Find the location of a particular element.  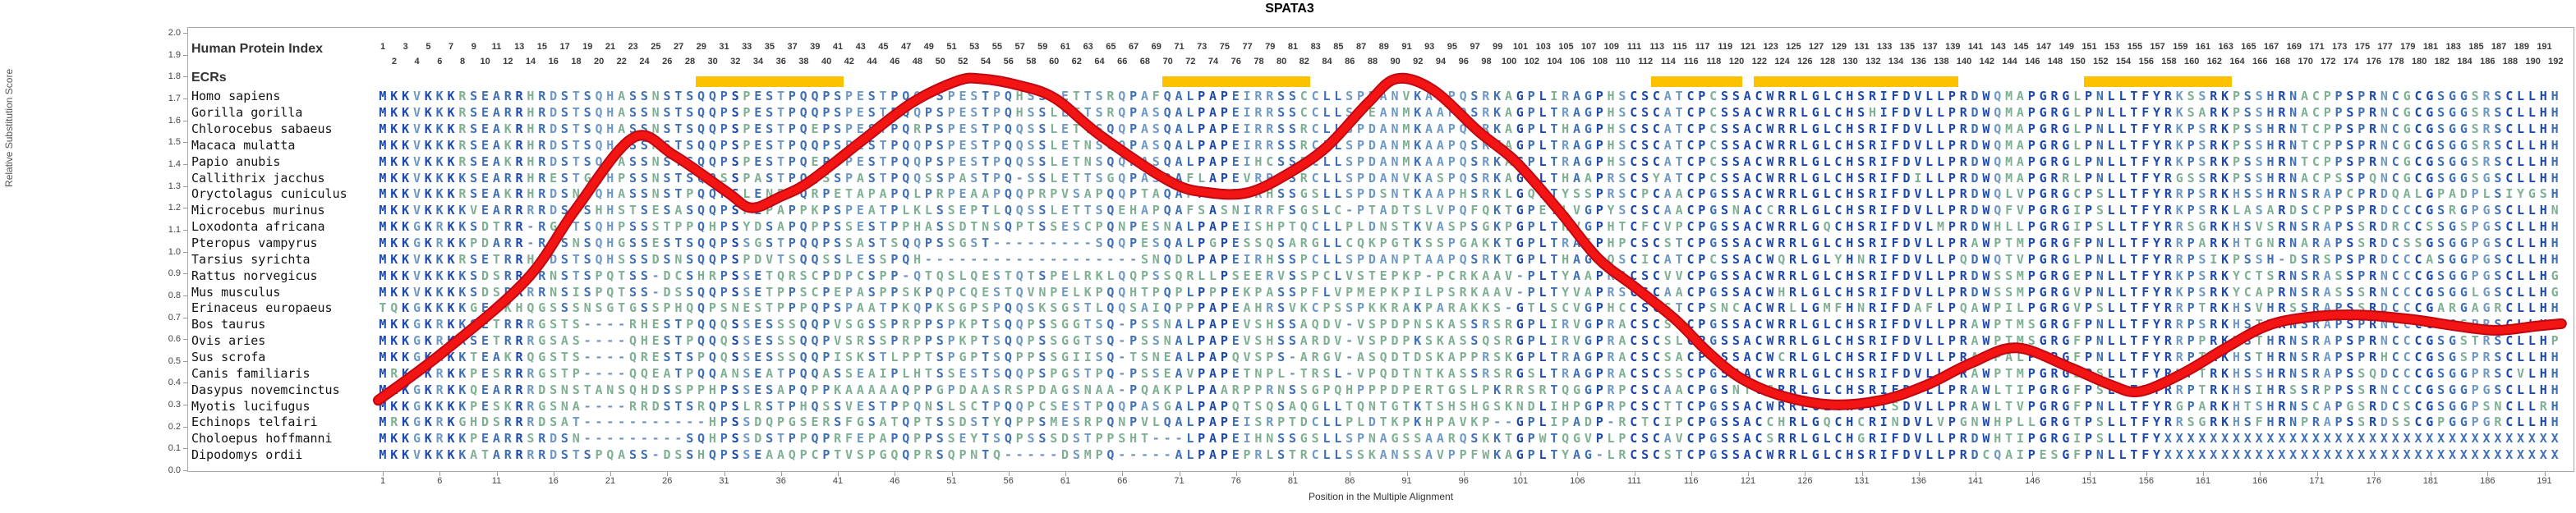

residue: I is located at coordinates (1883, 439).